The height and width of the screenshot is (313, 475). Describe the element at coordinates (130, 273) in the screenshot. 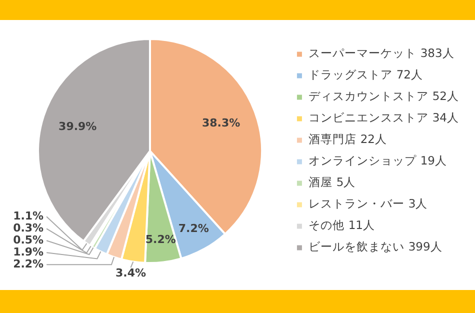

I see `data-label: 3.4%` at that location.